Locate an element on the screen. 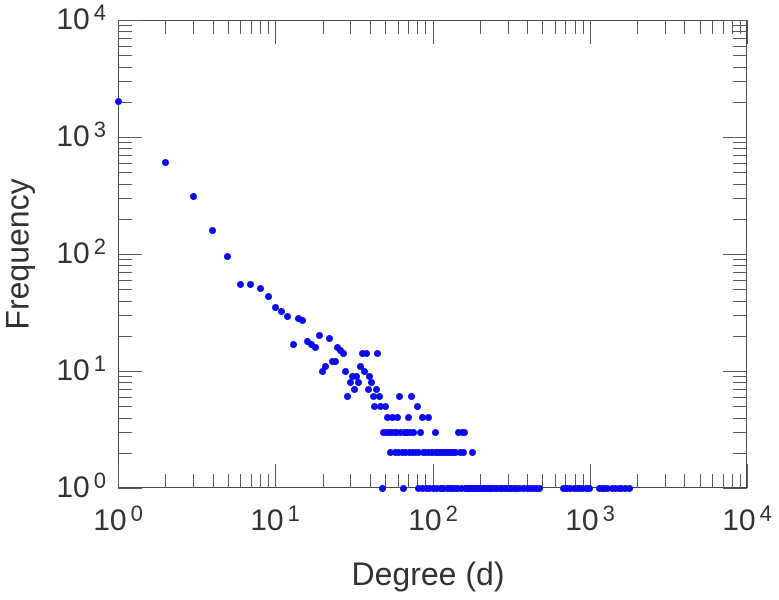  x-tick-label: 10 2 is located at coordinates (433, 519).